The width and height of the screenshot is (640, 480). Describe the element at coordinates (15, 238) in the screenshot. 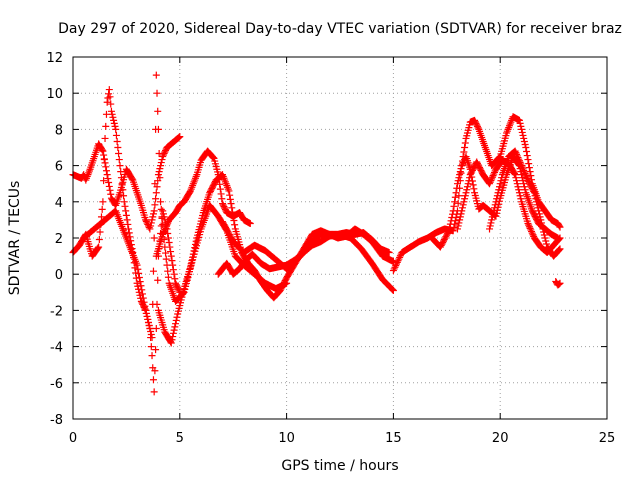

I see `y-axis-label: SDTVAR / TECUs` at that location.